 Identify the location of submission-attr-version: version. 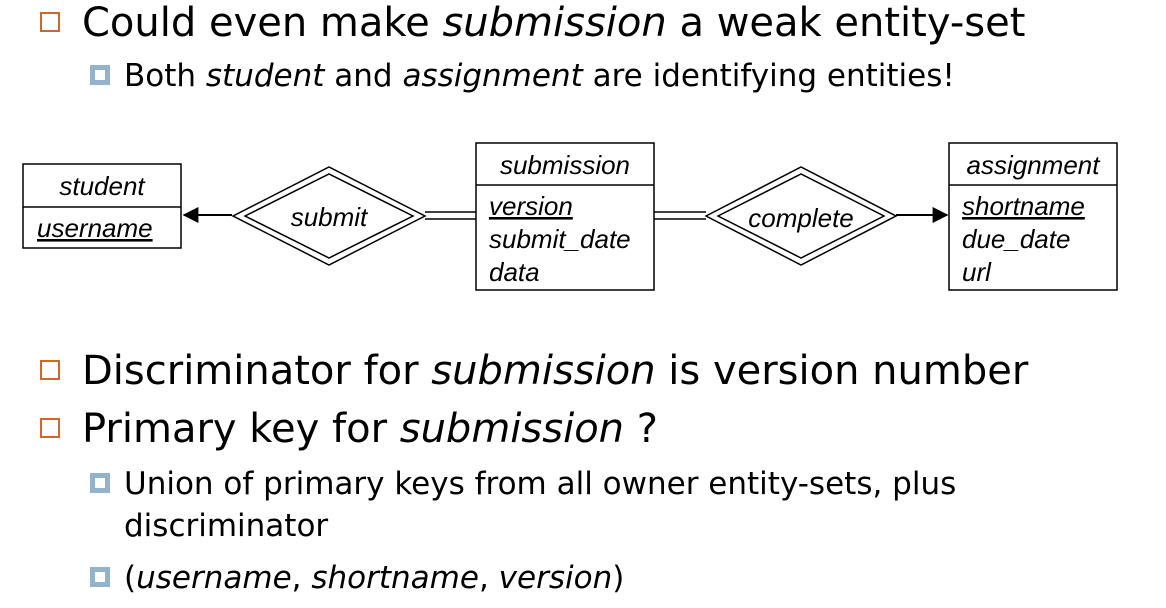
(531, 206).